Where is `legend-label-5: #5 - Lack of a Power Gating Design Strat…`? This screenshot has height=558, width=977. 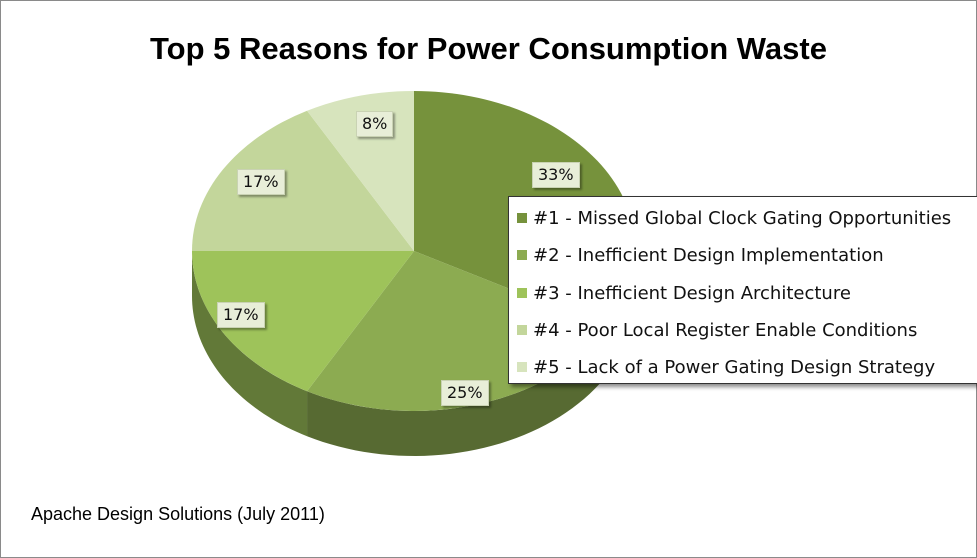
legend-label-5: #5 - Lack of a Power Gating Design Strat… is located at coordinates (734, 367).